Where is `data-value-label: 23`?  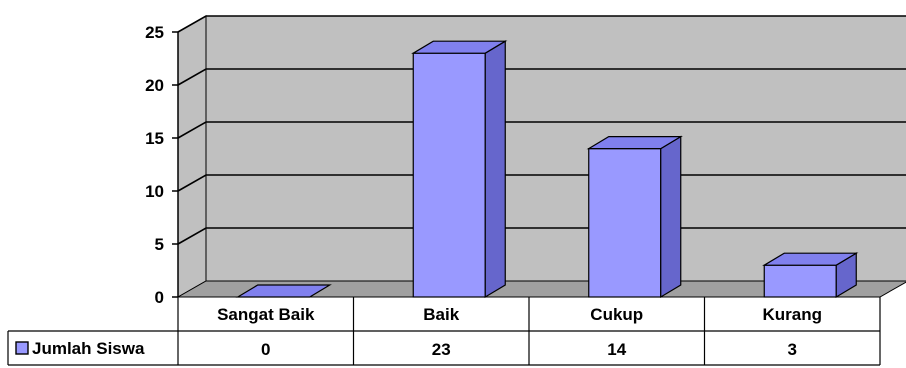 data-value-label: 23 is located at coordinates (441, 349).